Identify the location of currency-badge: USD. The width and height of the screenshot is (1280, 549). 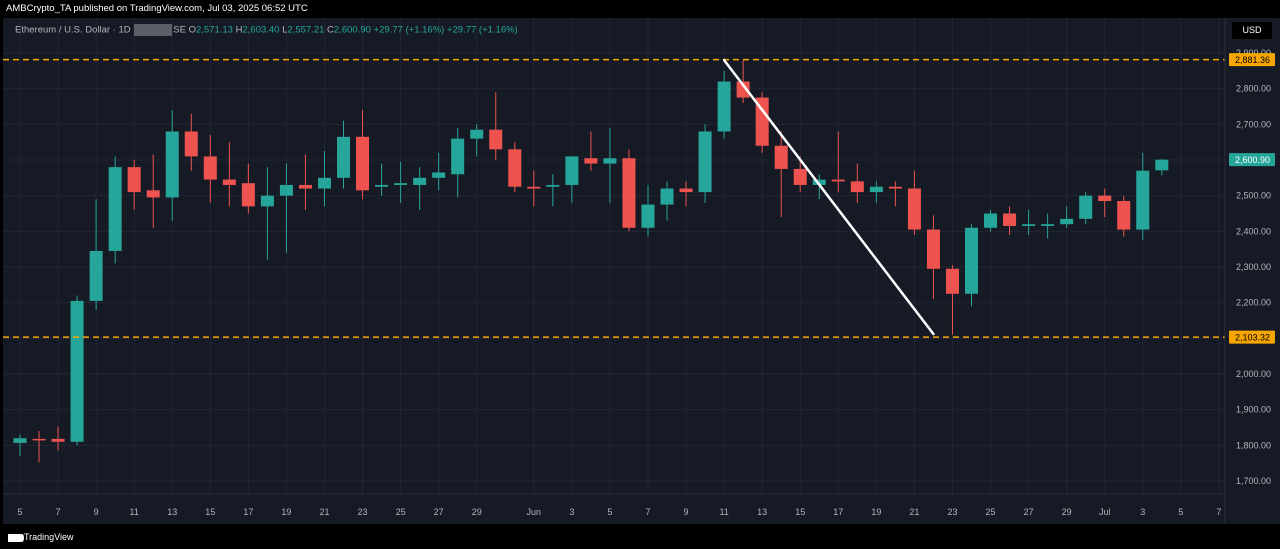
(1252, 30).